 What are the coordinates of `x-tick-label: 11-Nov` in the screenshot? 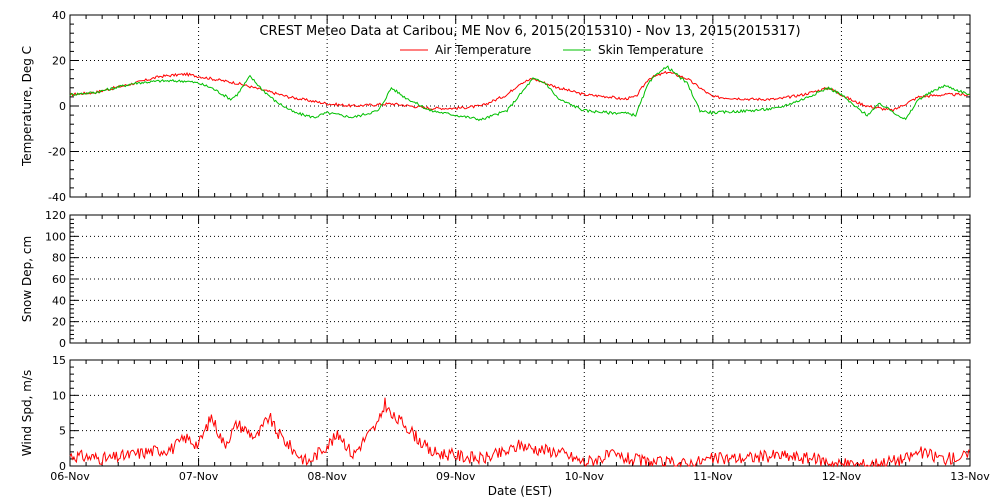 It's located at (713, 476).